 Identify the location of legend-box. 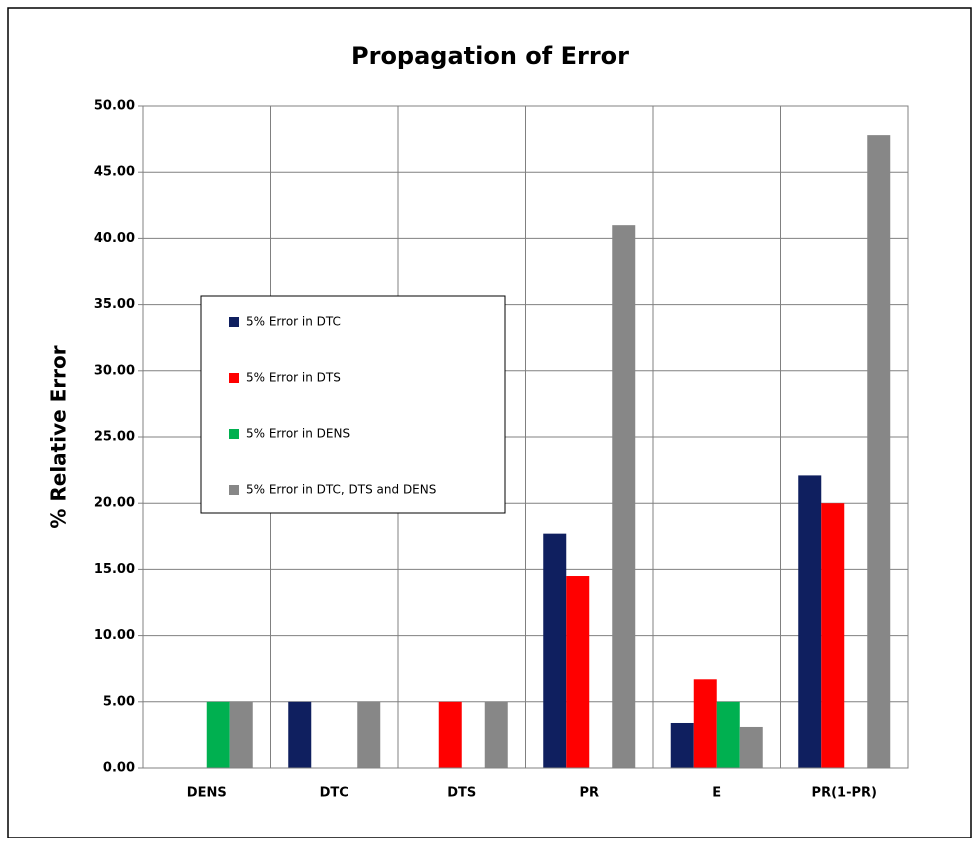
(353, 404).